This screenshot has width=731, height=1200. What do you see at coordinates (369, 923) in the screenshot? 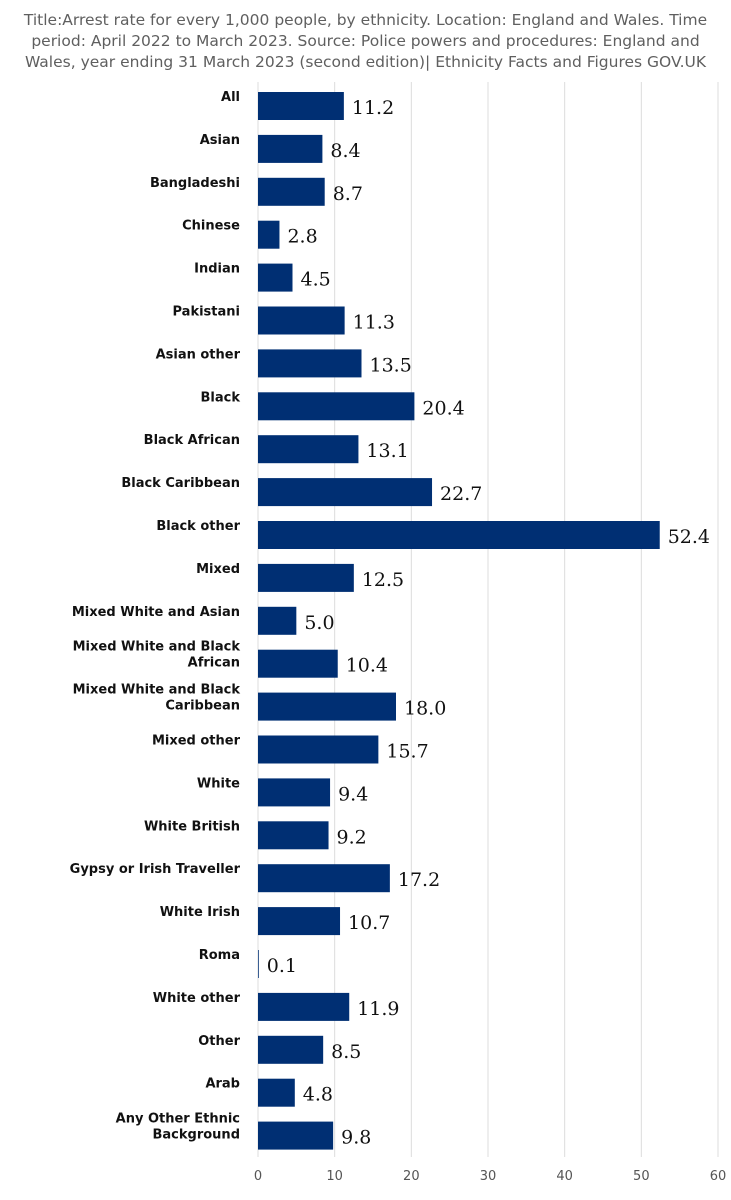
I see `value-label: 10.7` at bounding box center [369, 923].